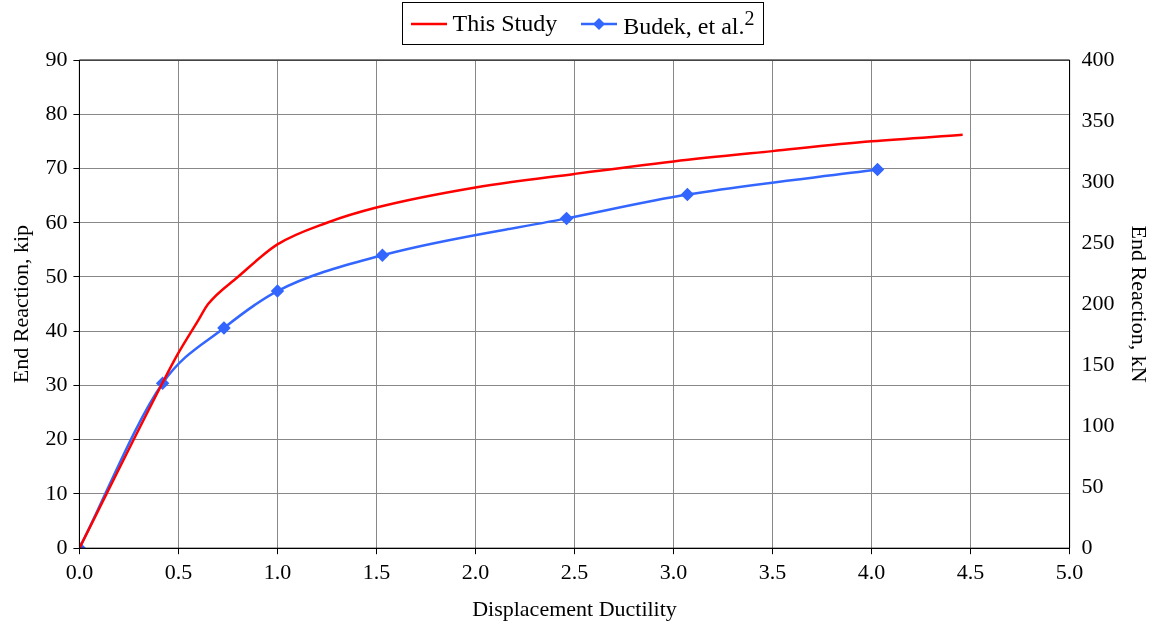 This screenshot has width=1165, height=632. Describe the element at coordinates (277, 572) in the screenshot. I see `x-tick-label: 1.0` at that location.